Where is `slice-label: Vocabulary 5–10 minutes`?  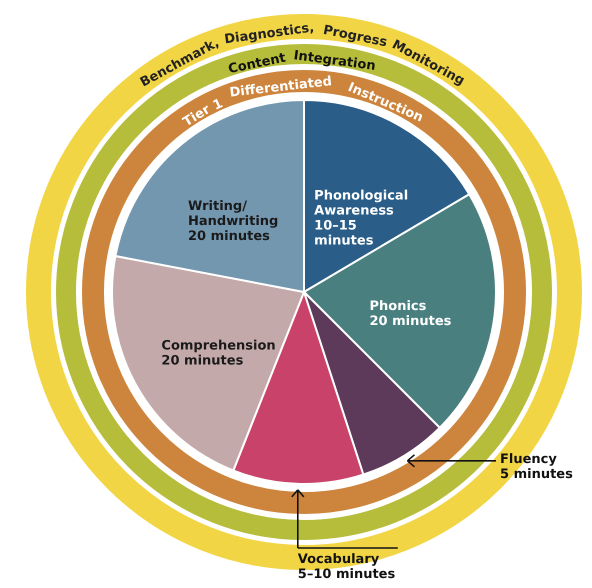 slice-label: Vocabulary 5–10 minutes is located at coordinates (347, 567).